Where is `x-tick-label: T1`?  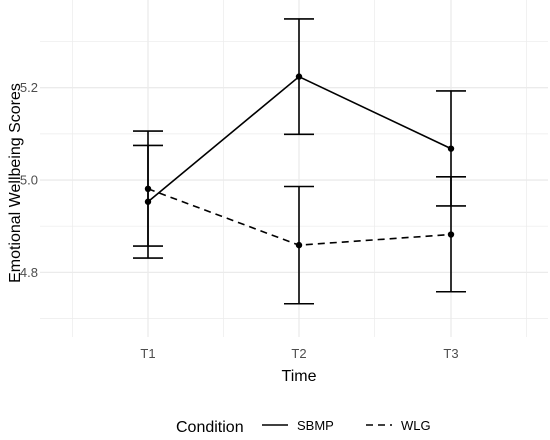
x-tick-label: T1 is located at coordinates (147, 353).